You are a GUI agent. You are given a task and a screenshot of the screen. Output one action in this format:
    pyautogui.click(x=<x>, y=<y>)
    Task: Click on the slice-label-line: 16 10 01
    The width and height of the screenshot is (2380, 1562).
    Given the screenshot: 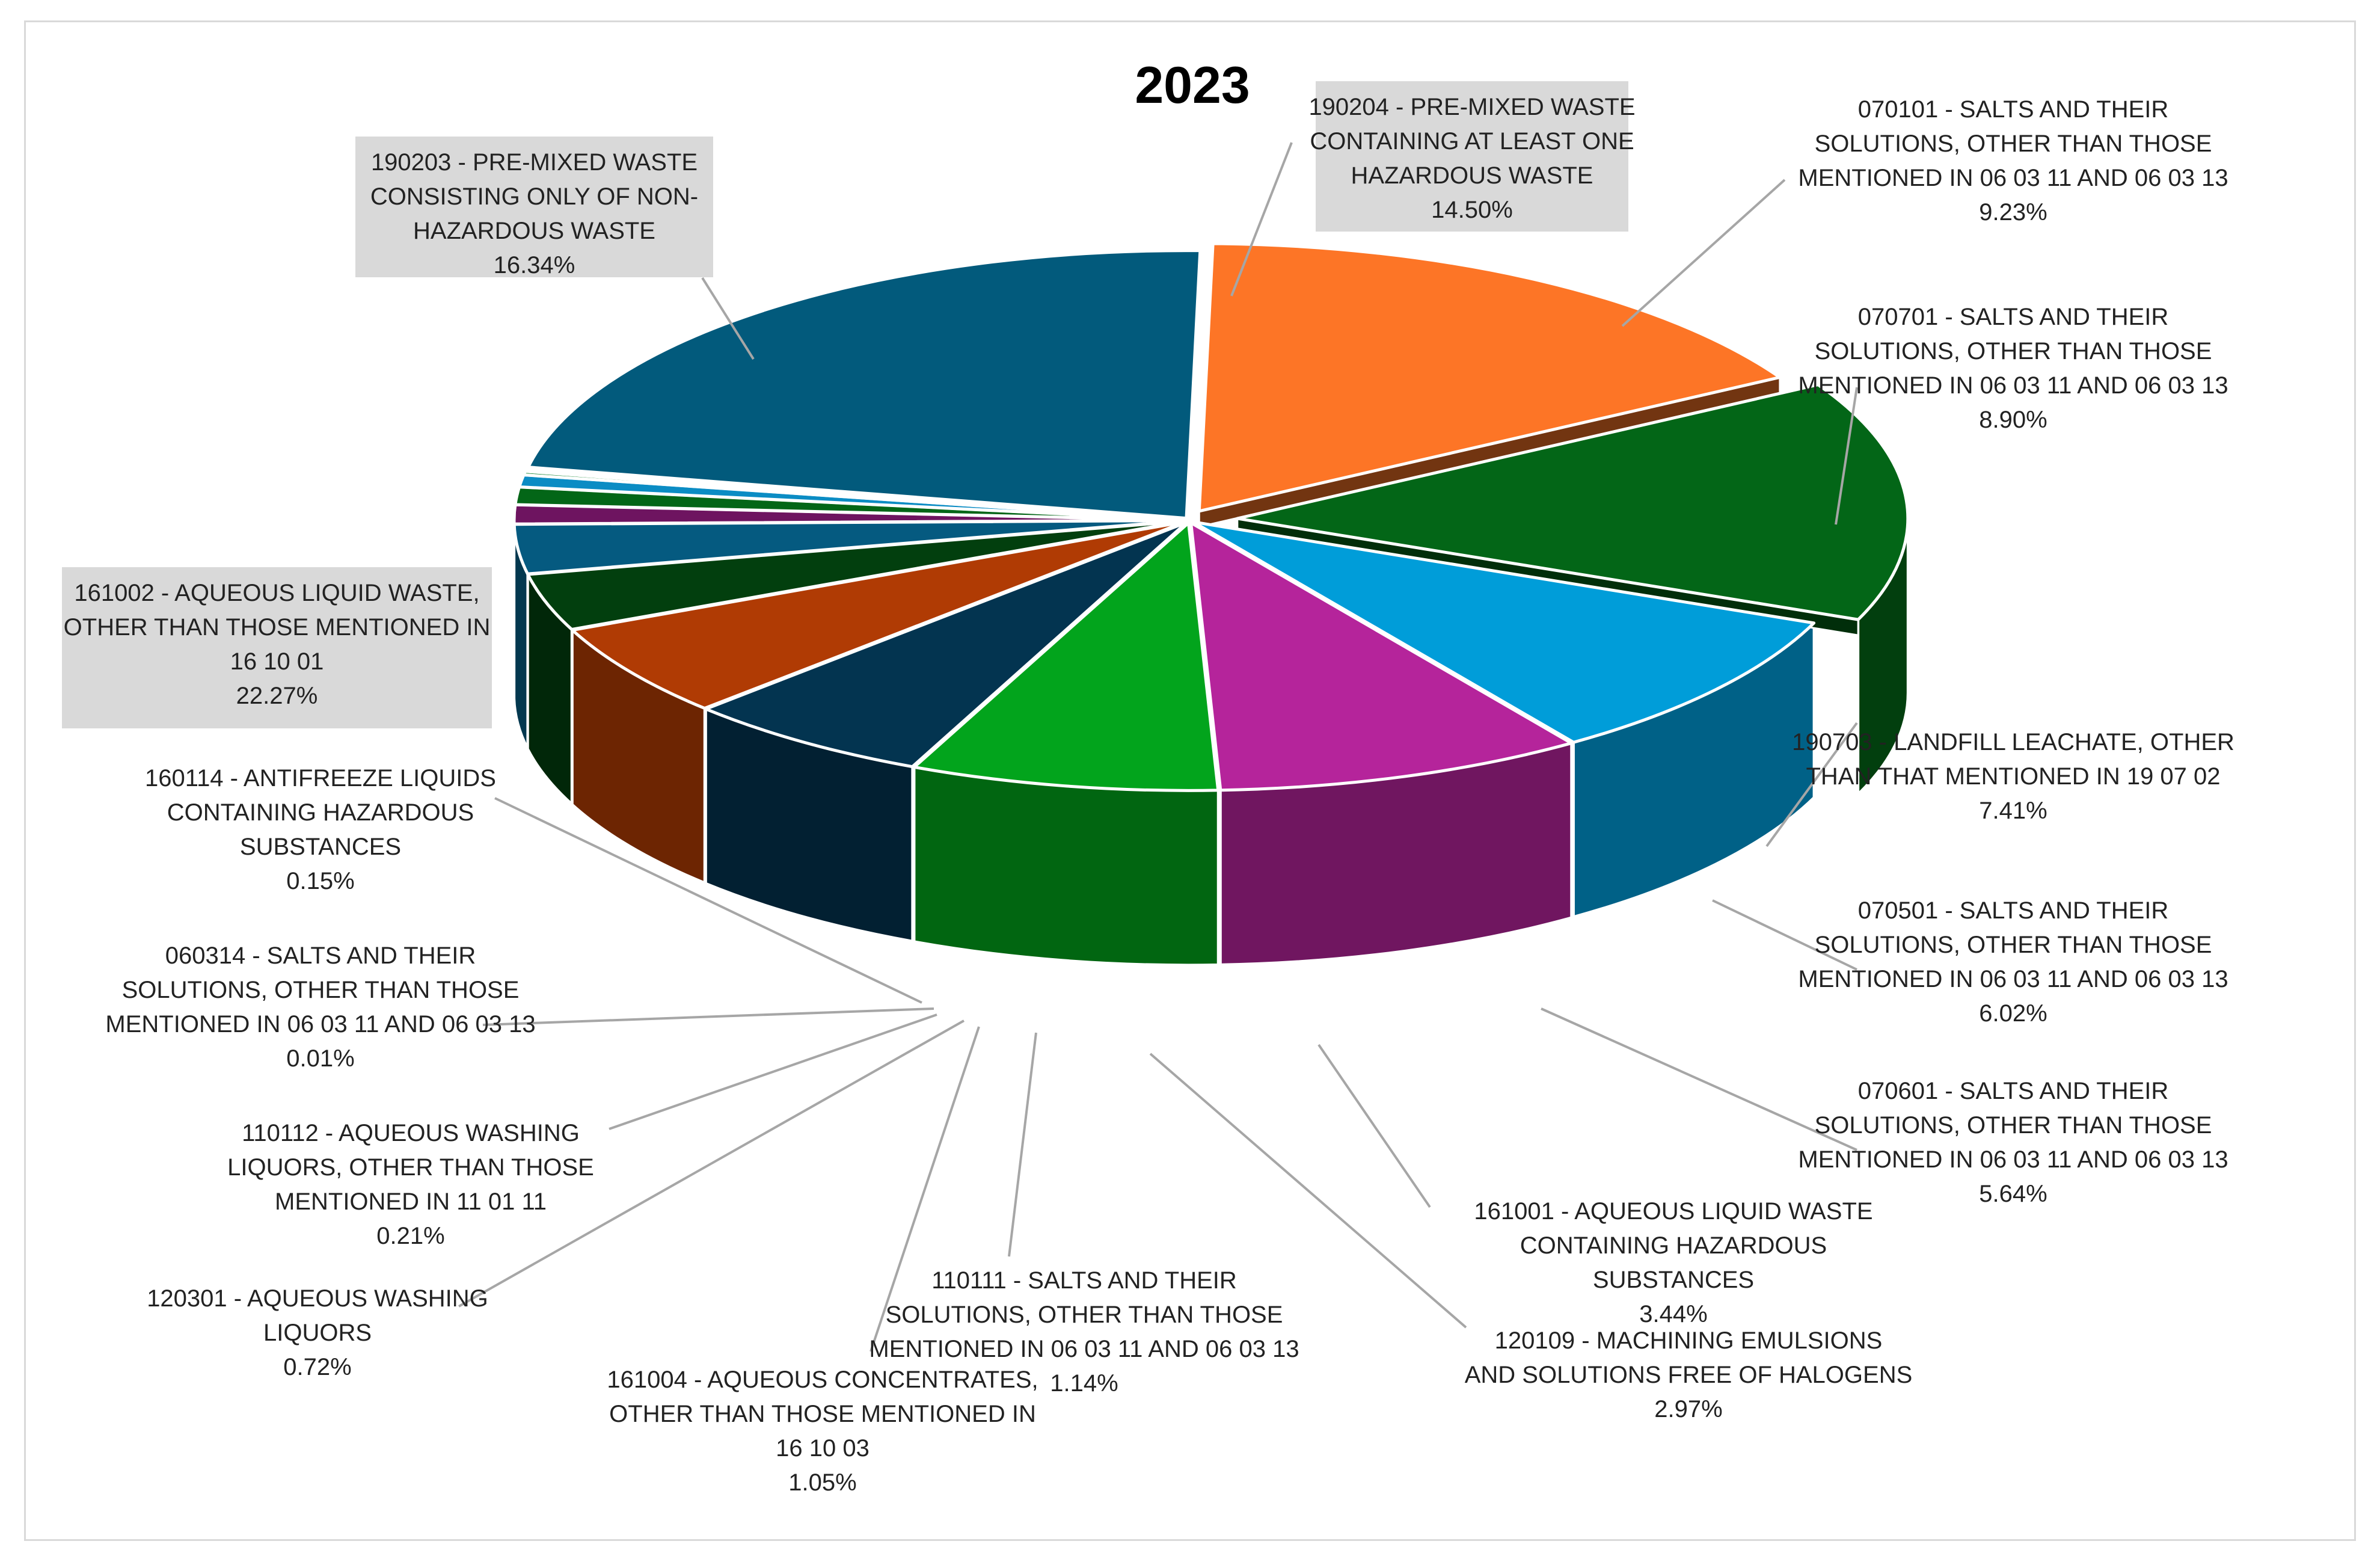 What is the action you would take?
    pyautogui.click(x=277, y=661)
    